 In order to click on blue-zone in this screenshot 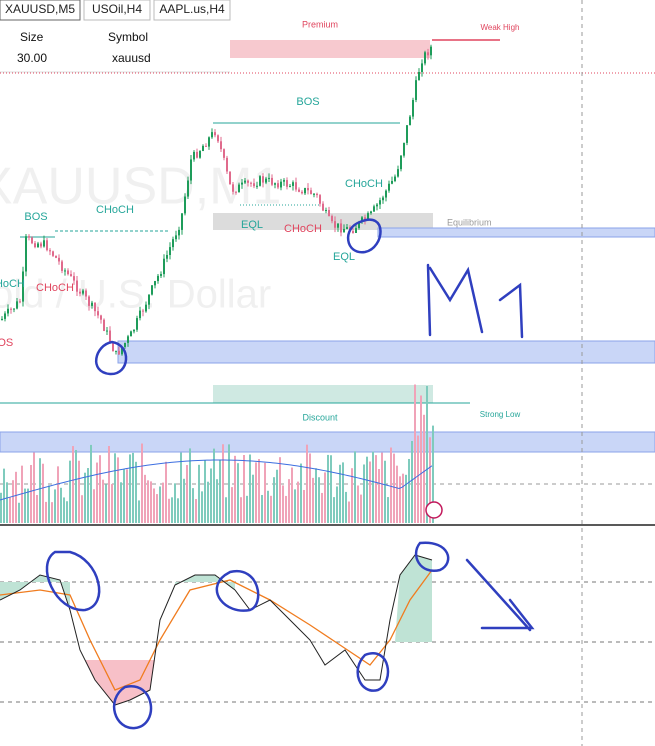, I will do `click(386, 352)`.